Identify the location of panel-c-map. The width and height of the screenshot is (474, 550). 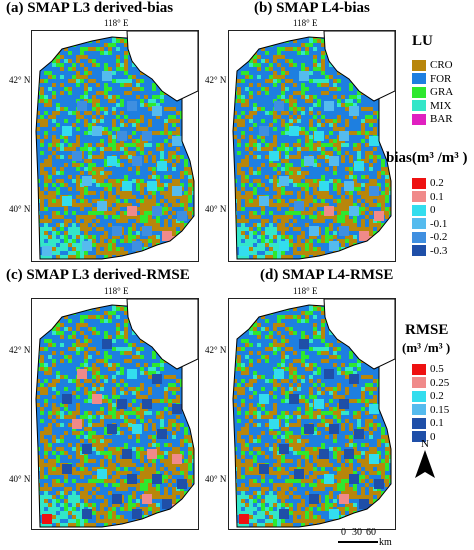
(115, 414).